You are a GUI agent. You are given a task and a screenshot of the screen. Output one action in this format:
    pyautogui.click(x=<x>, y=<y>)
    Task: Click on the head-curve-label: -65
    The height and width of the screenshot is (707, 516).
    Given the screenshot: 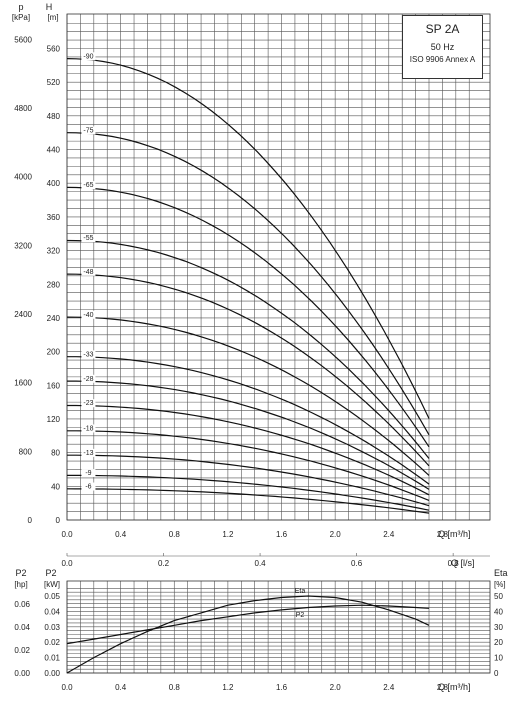 What is the action you would take?
    pyautogui.click(x=88, y=185)
    